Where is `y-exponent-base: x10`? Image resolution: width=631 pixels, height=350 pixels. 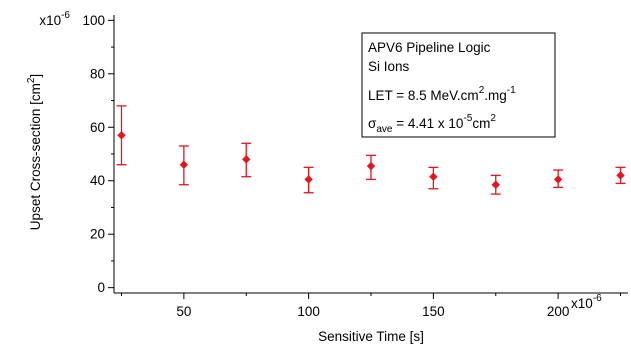 y-exponent-base: x10 is located at coordinates (50, 20).